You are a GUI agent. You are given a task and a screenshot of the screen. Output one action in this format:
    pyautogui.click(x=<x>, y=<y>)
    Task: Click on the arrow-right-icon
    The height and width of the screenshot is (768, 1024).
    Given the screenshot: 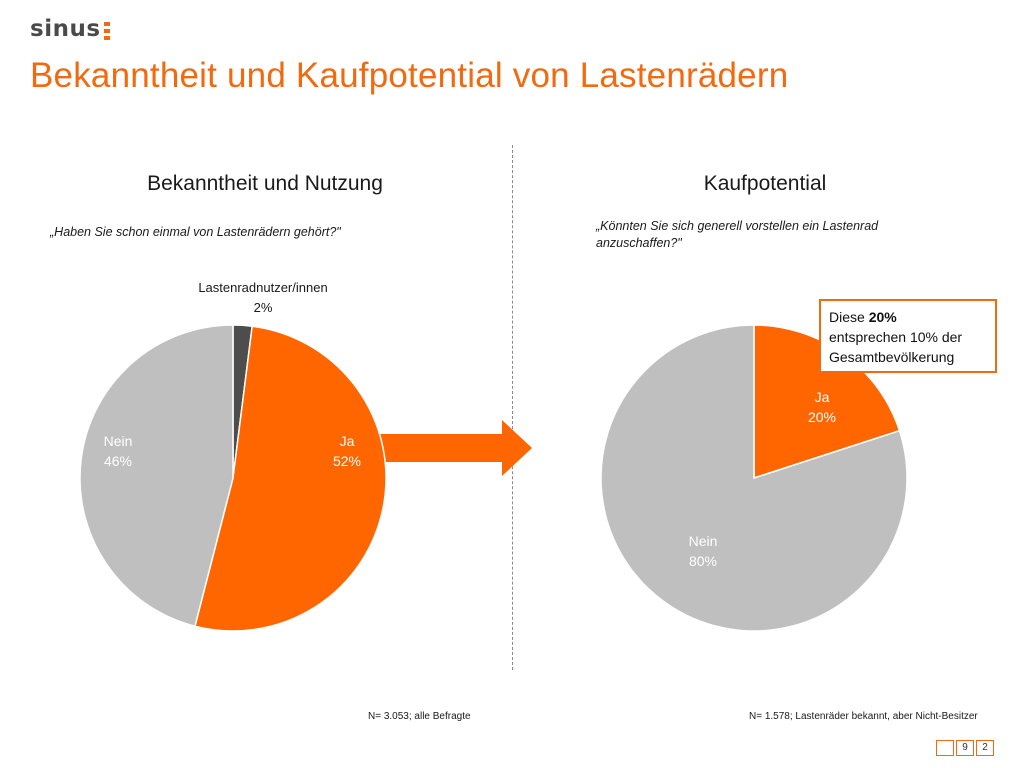 What is the action you would take?
    pyautogui.click(x=455, y=448)
    